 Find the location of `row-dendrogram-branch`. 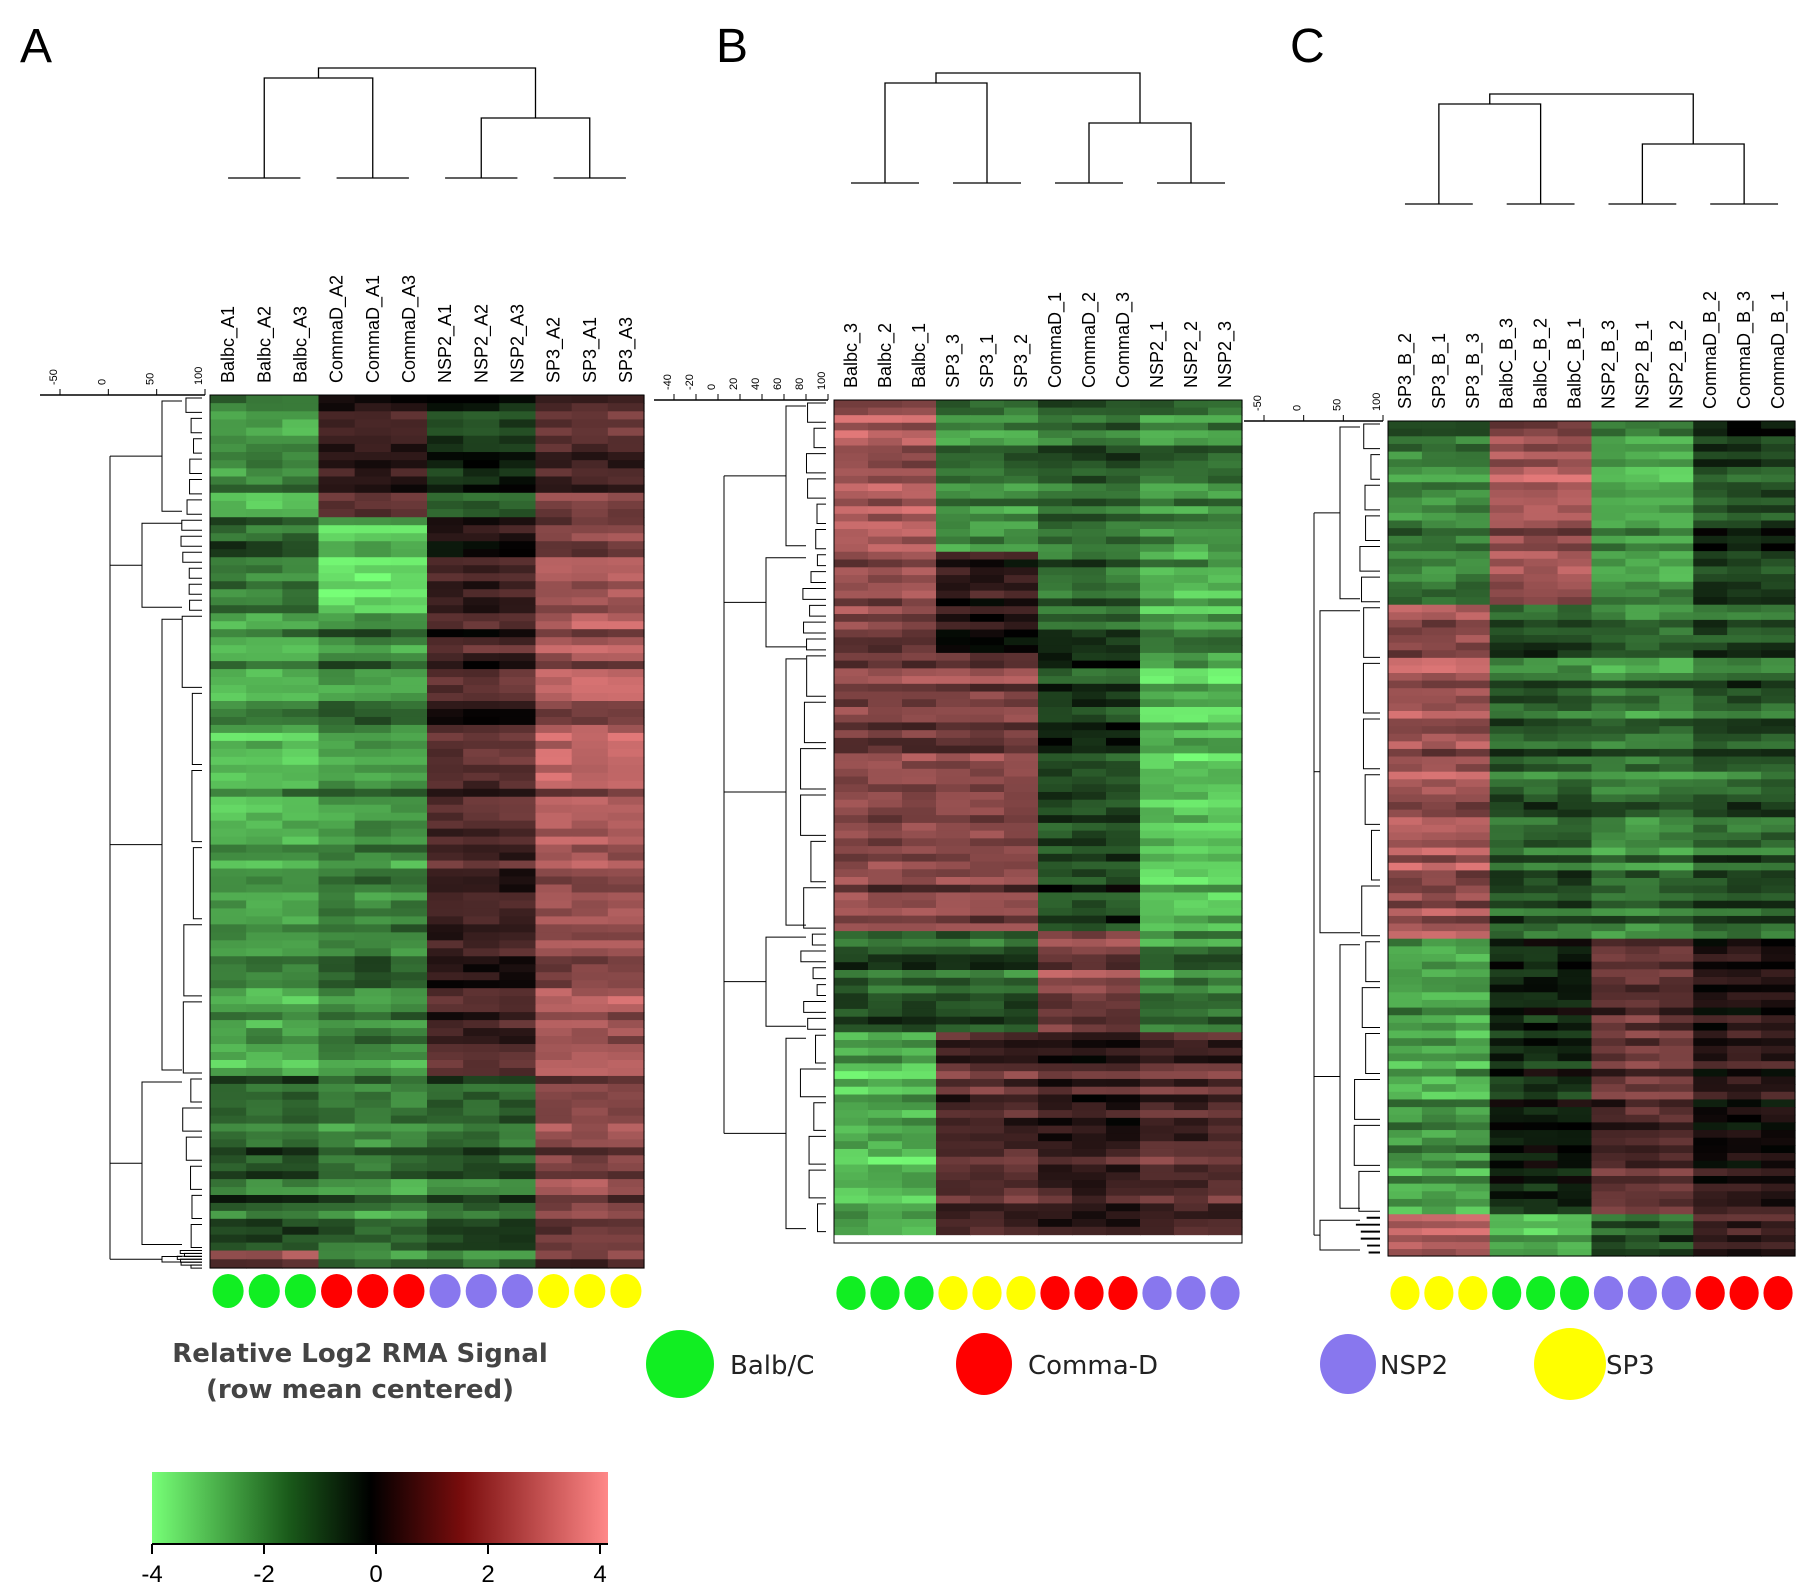

row-dendrogram-branch is located at coordinates (1370, 1008).